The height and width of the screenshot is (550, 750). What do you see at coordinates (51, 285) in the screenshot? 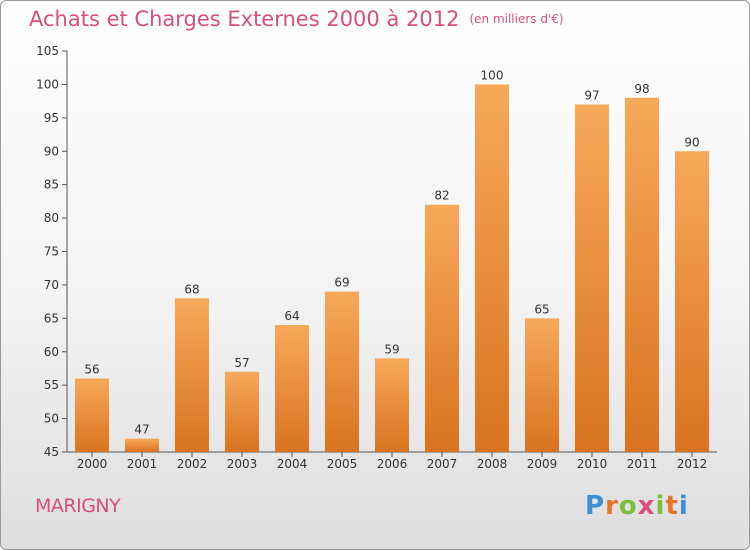
I see `y-tick-label: 70` at bounding box center [51, 285].